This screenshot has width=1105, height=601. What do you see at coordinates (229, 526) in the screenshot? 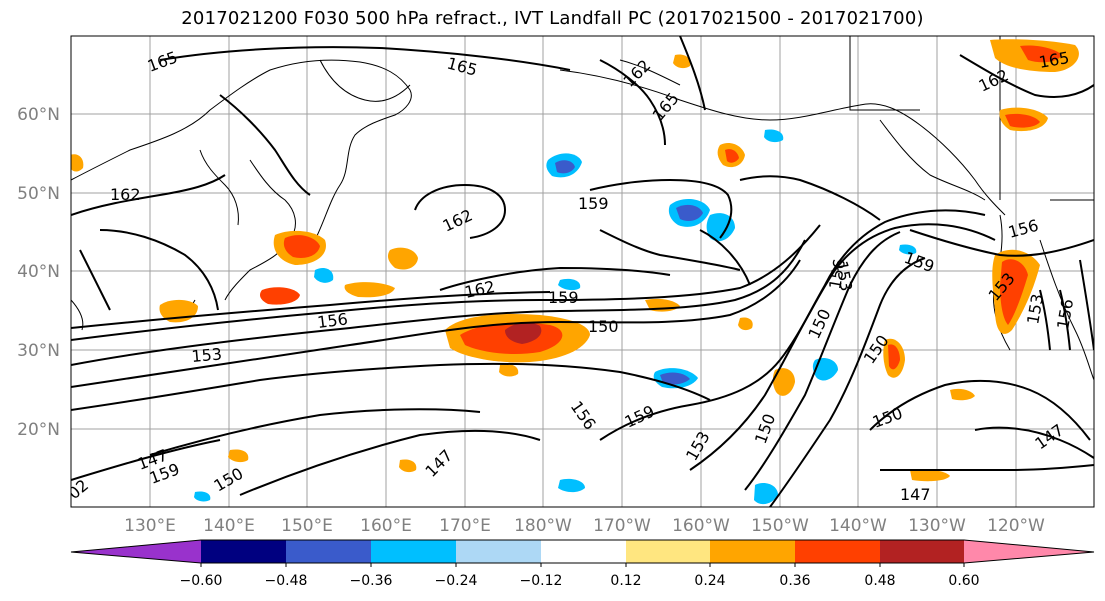
I see `lon-tick-label: 140°E` at bounding box center [229, 526].